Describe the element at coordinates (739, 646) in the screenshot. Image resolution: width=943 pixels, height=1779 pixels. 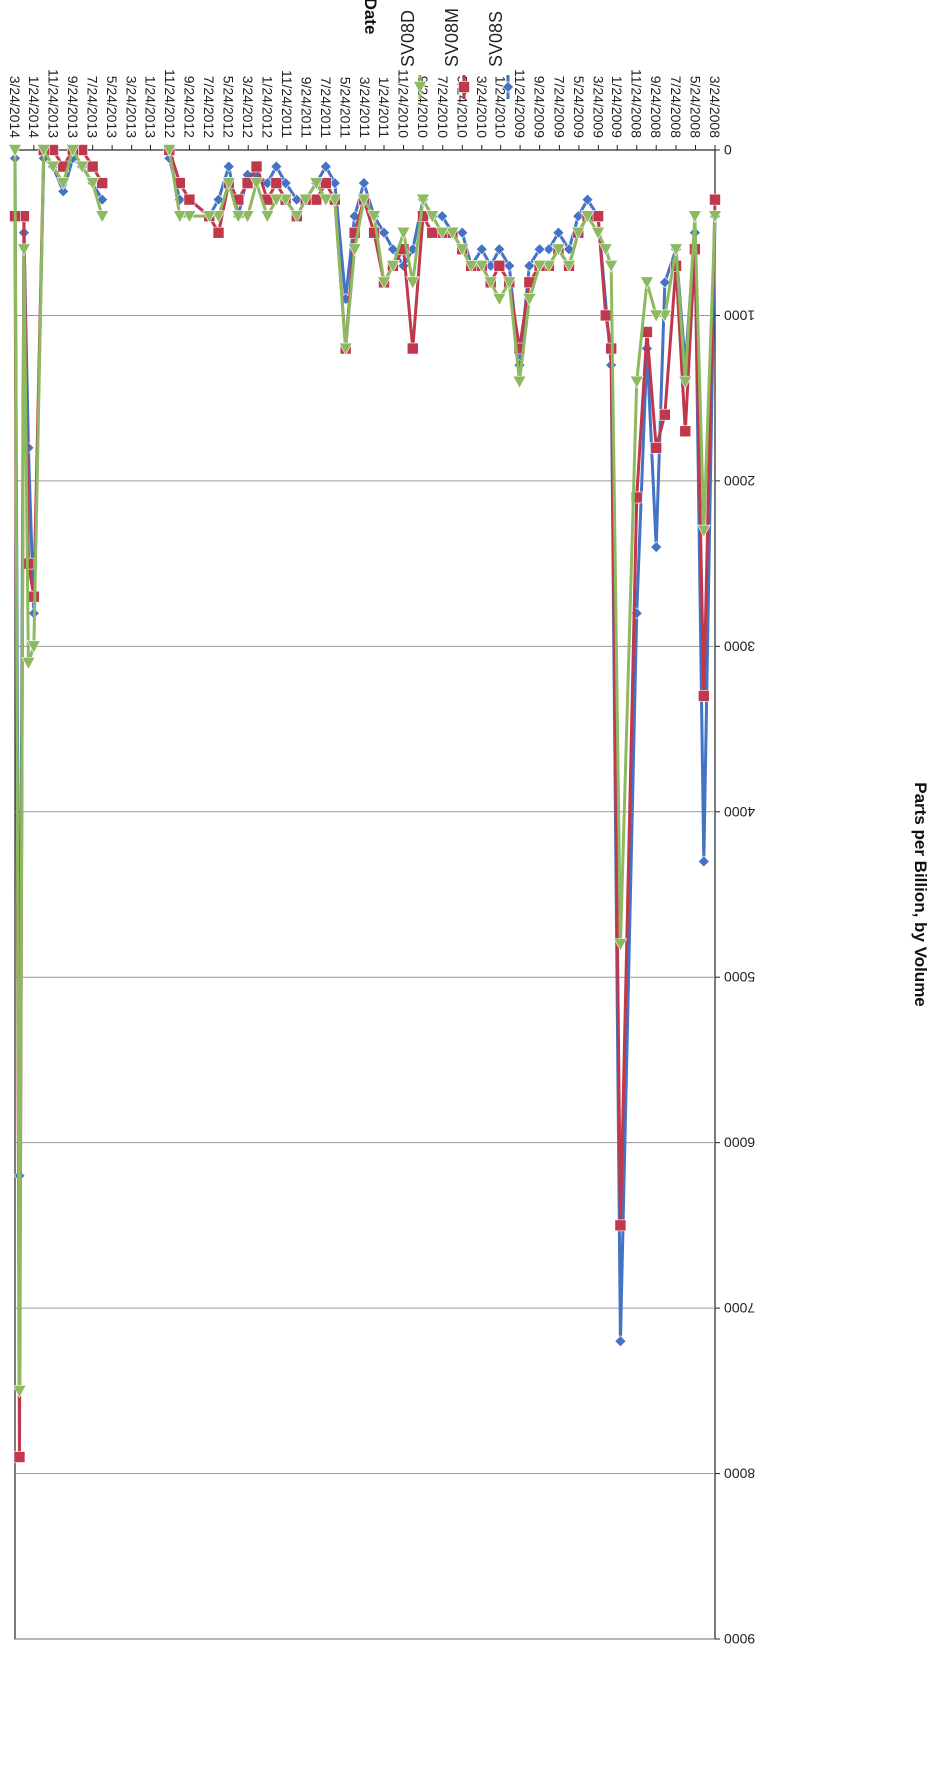
I see `y-tick-label: 3000` at that location.